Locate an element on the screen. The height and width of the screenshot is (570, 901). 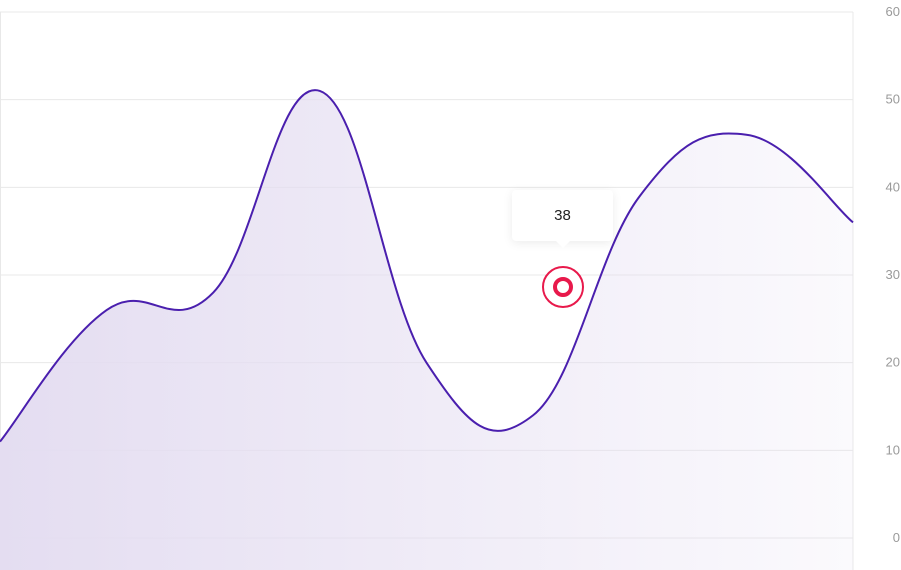
tooltip-value: 38 is located at coordinates (562, 215).